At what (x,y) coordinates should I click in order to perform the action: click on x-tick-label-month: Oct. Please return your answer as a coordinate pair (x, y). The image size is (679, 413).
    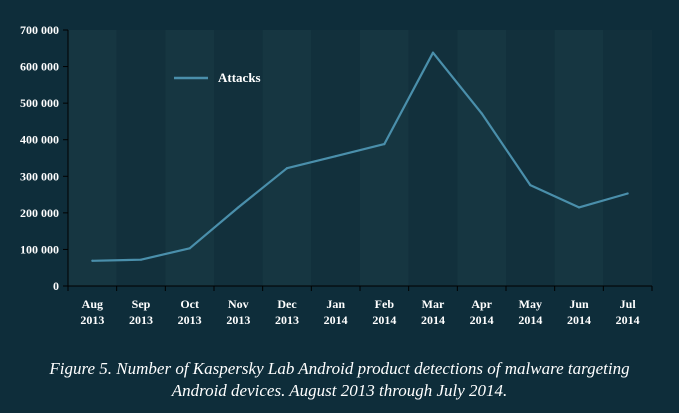
    Looking at the image, I should click on (189, 304).